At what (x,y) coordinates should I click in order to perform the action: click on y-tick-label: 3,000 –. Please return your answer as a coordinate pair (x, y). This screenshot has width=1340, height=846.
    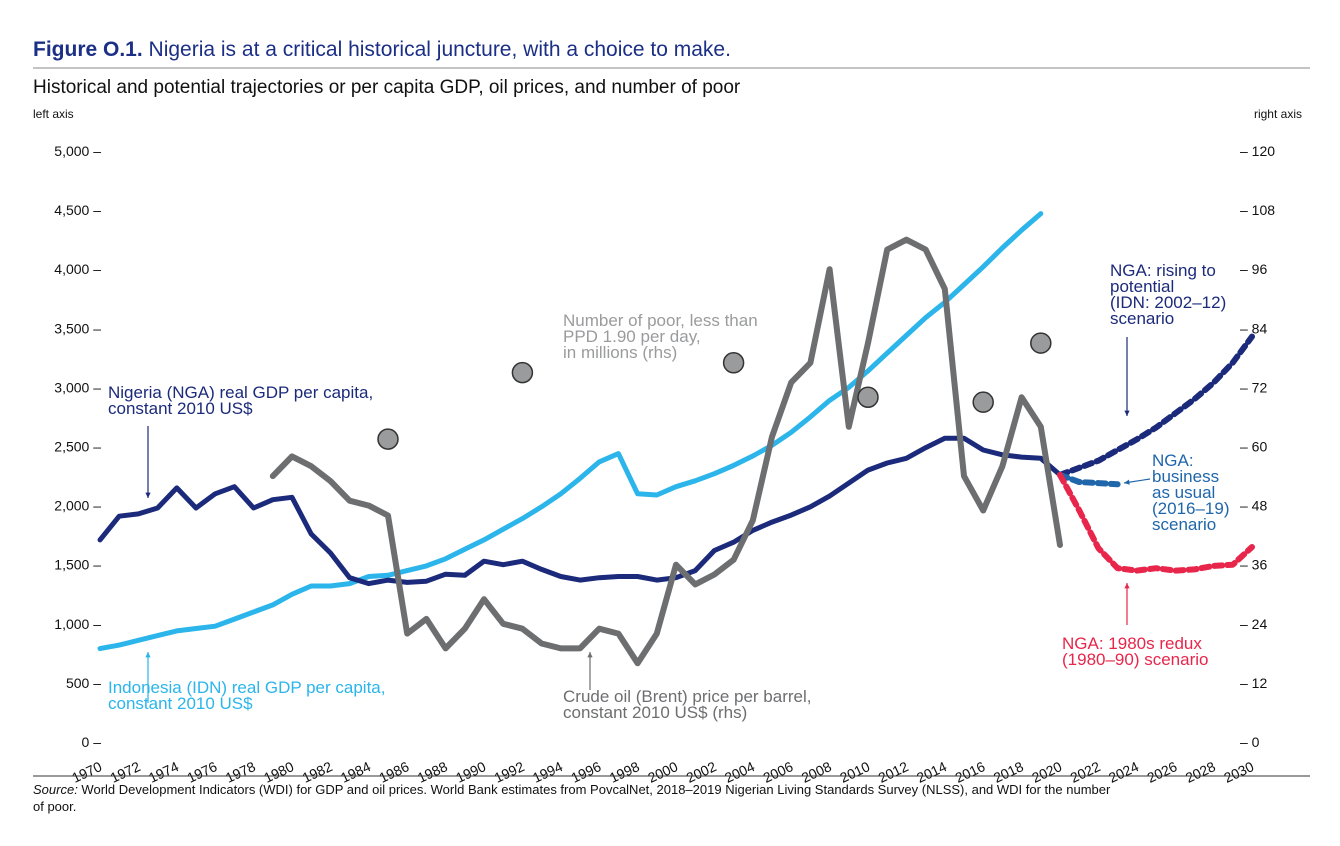
    Looking at the image, I should click on (77, 387).